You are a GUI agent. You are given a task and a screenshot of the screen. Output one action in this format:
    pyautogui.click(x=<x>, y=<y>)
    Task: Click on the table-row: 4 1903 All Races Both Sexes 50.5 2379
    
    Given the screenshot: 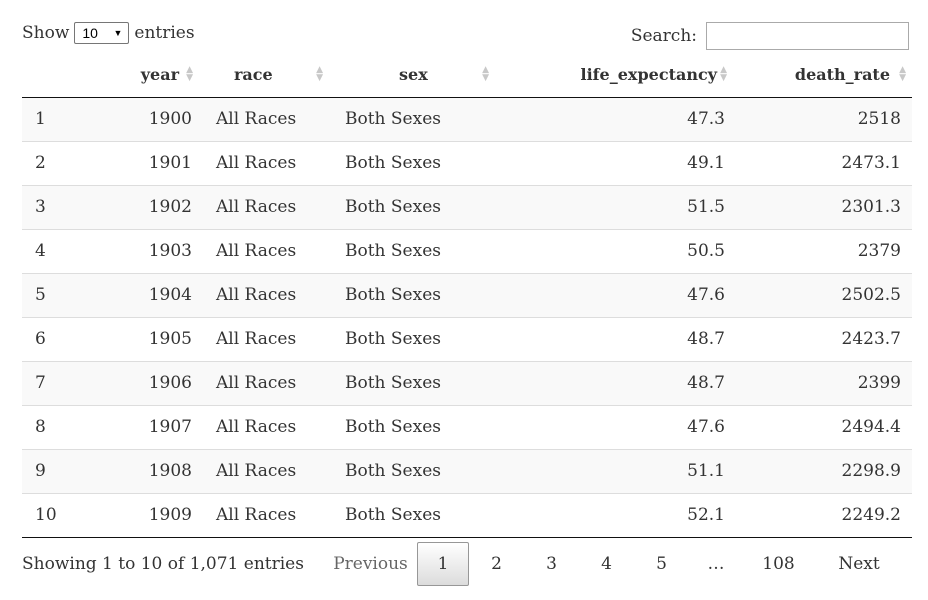 What is the action you would take?
    pyautogui.click(x=467, y=250)
    